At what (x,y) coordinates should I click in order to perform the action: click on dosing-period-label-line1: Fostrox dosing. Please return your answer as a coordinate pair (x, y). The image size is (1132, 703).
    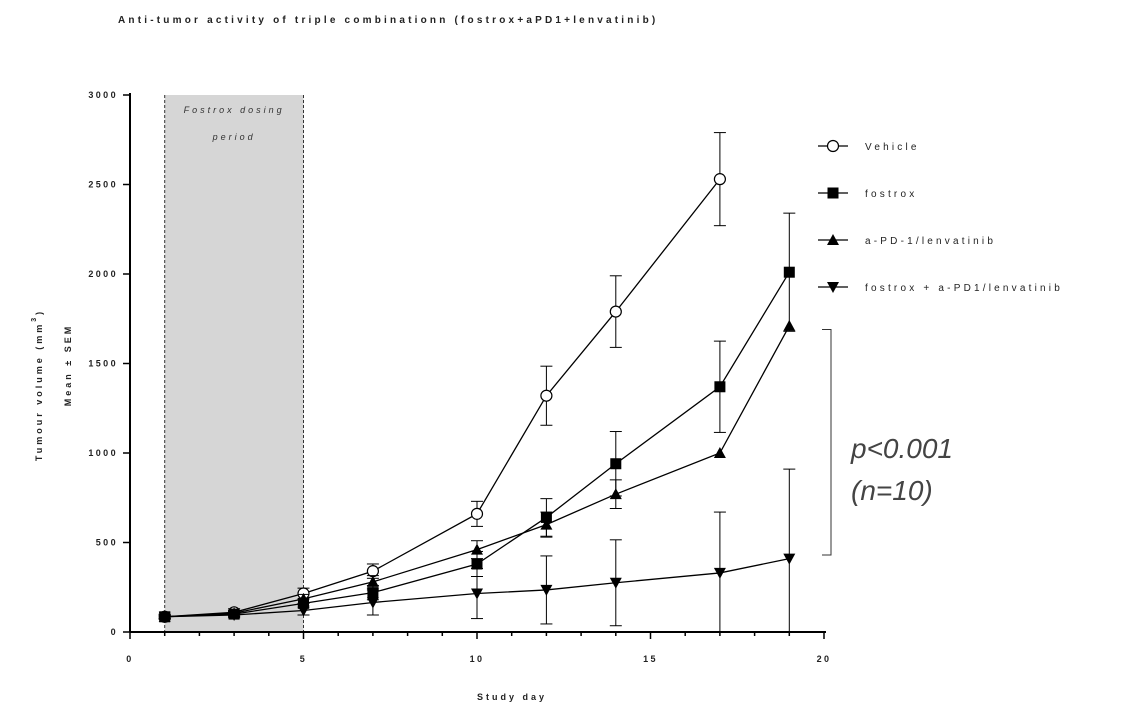
    Looking at the image, I should click on (234, 110).